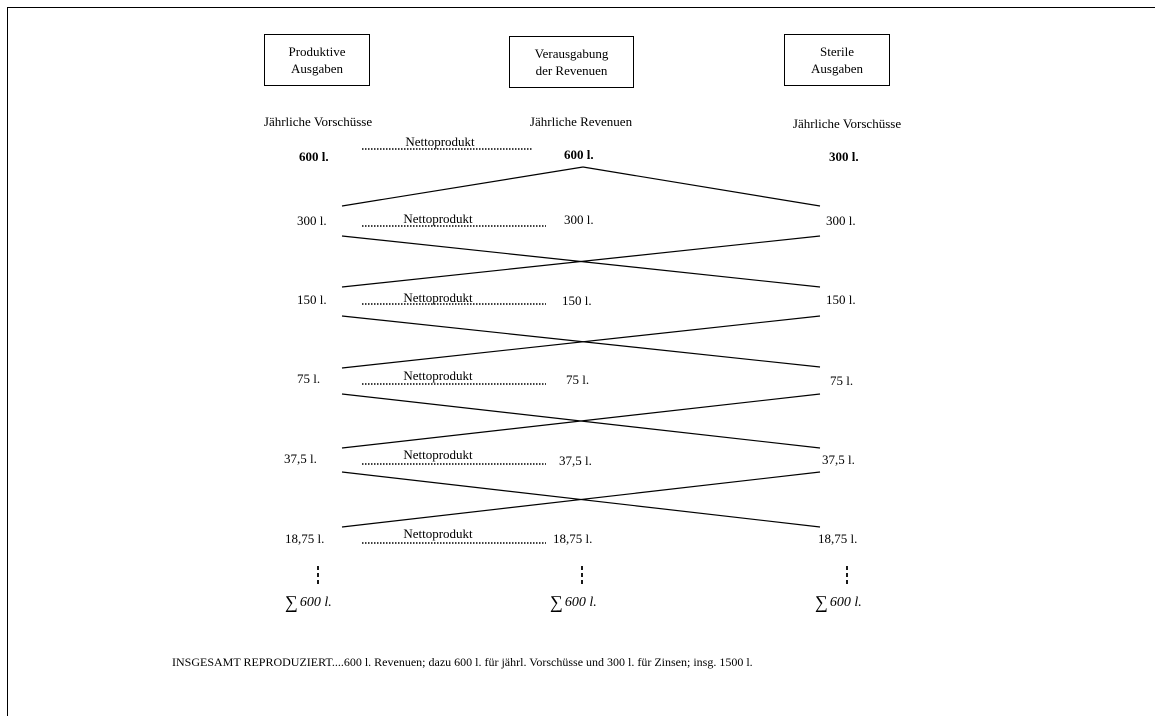 Image resolution: width=1155 pixels, height=716 pixels. I want to click on value-left: 37,5 l., so click(300, 458).